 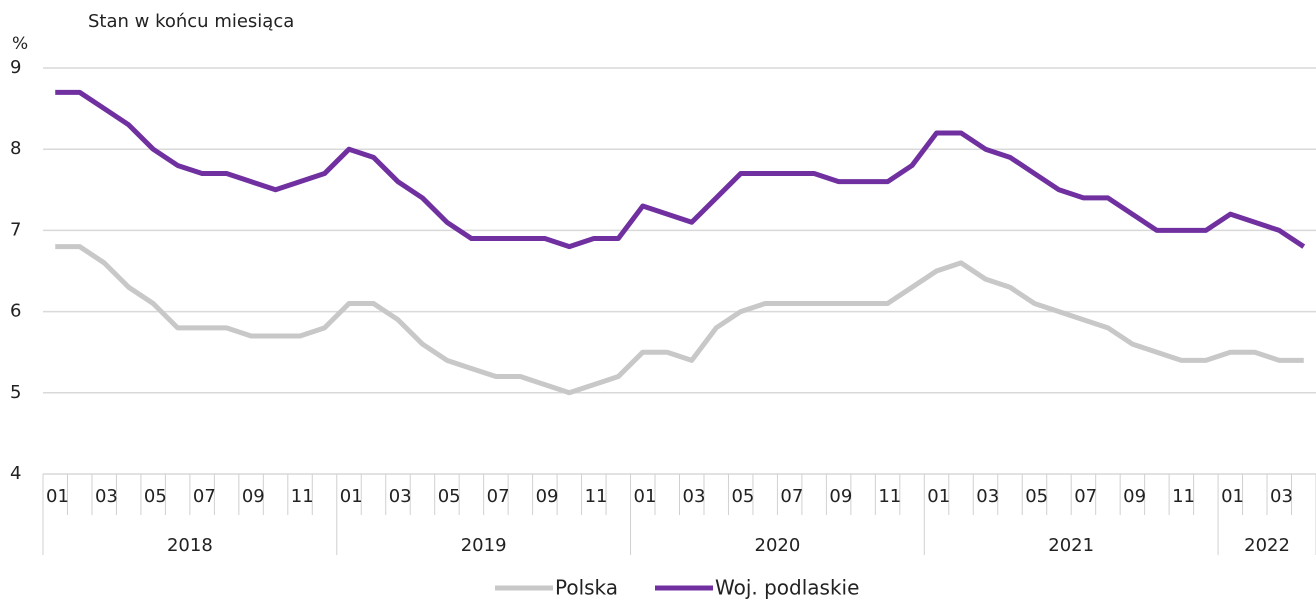 I want to click on y-tick-label: 8, so click(x=15, y=148).